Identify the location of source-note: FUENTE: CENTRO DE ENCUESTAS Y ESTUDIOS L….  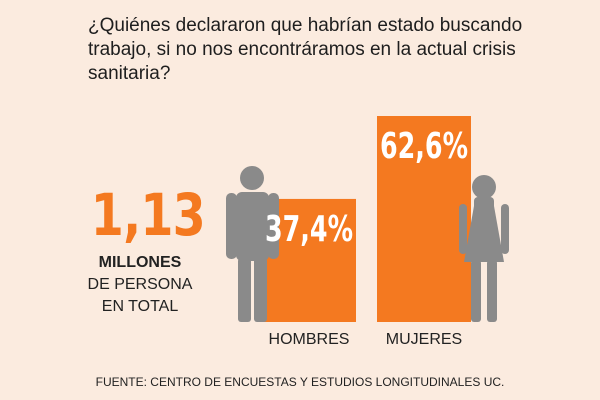
(300, 382).